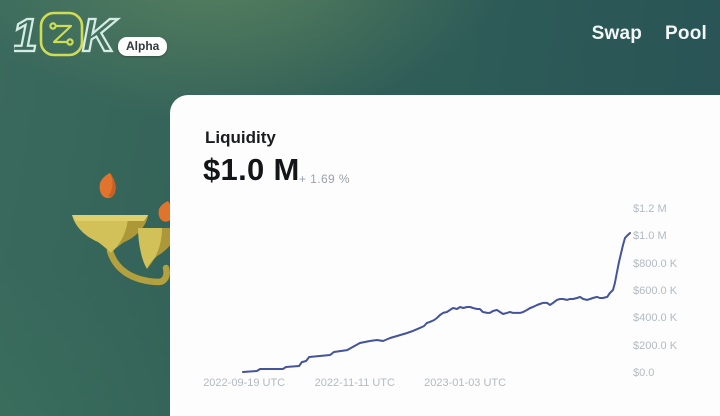 The width and height of the screenshot is (720, 416). I want to click on candelabra-illustration, so click(118, 232).